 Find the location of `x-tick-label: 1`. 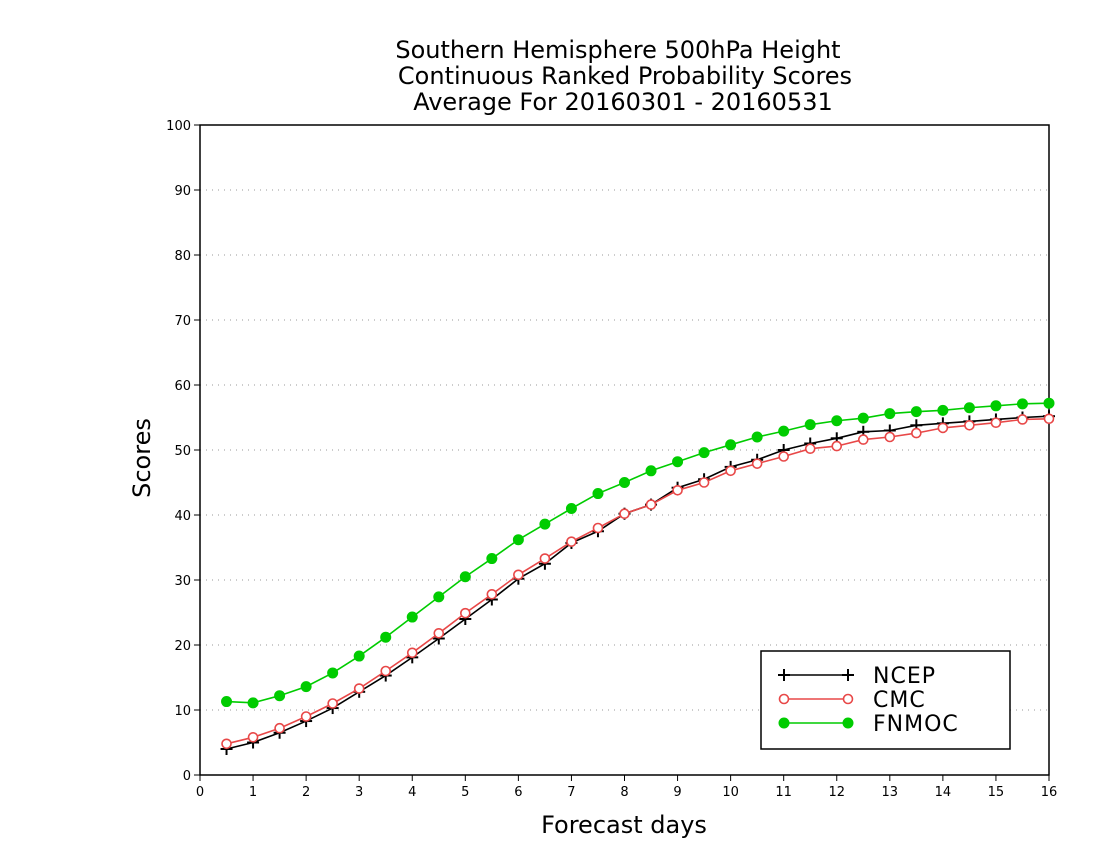

x-tick-label: 1 is located at coordinates (253, 792).